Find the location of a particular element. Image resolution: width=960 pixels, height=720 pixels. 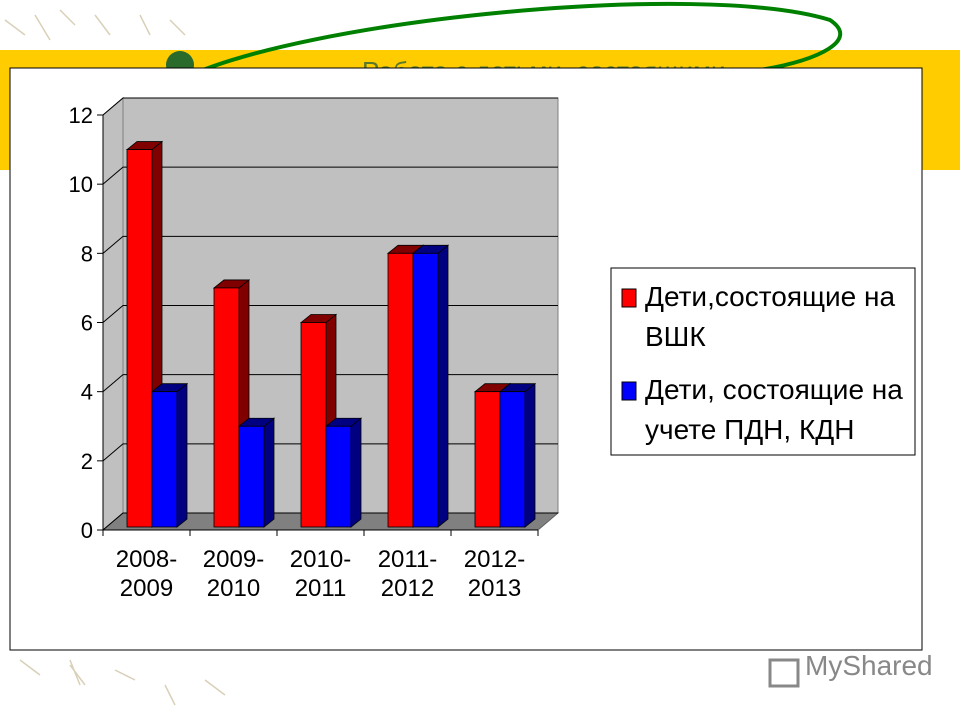

watermark: MyShared is located at coordinates (869, 665).